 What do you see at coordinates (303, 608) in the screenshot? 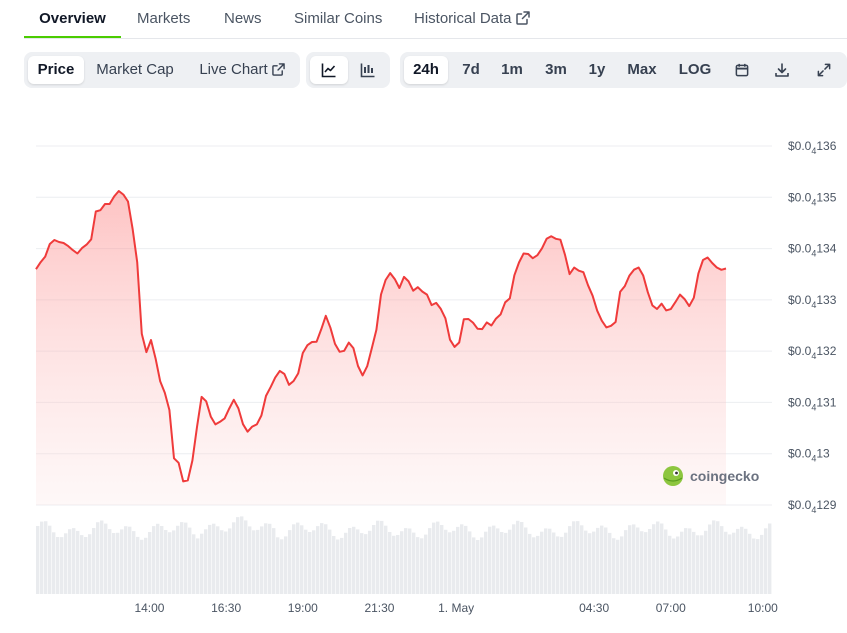
I see `x-tick-label: 19:00` at bounding box center [303, 608].